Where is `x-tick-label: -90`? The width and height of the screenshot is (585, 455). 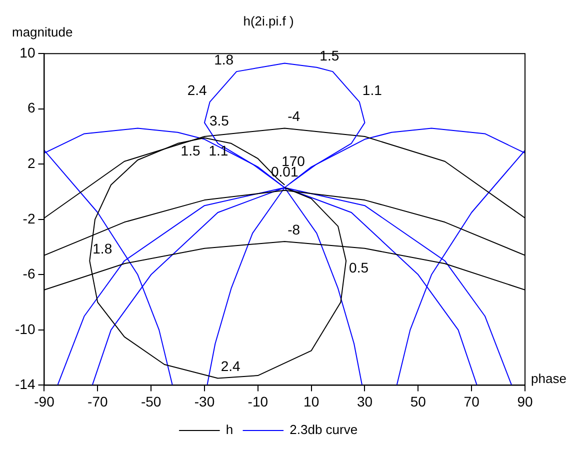
x-tick-label: -90 is located at coordinates (44, 401).